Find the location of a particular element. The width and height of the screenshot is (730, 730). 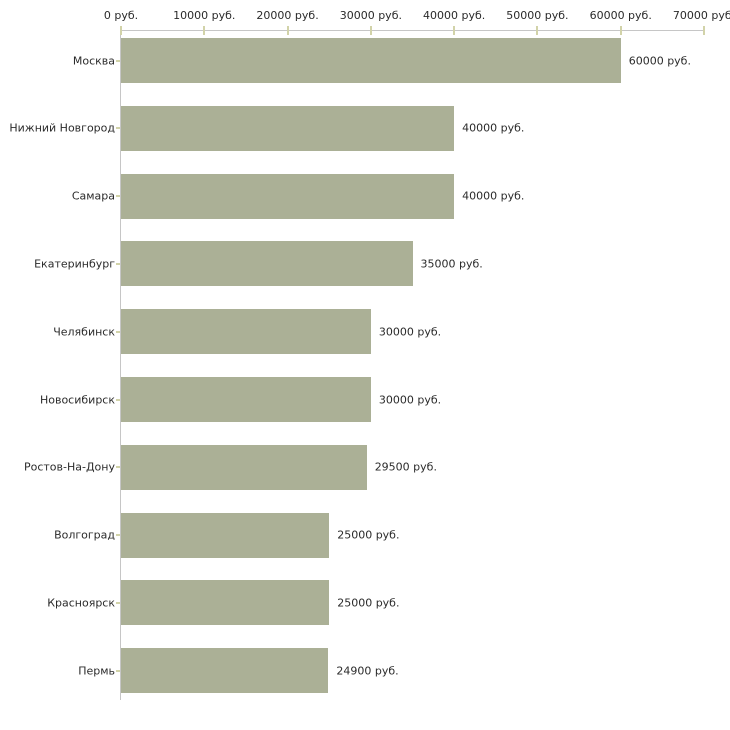

category-label: Пермь is located at coordinates (96, 671).